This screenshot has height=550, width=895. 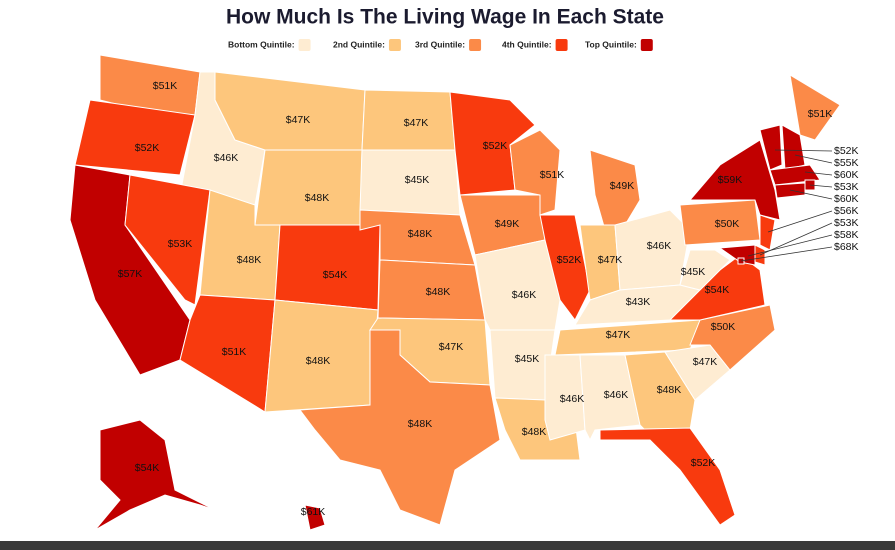 What do you see at coordinates (846, 247) in the screenshot?
I see `value-label: $68K` at bounding box center [846, 247].